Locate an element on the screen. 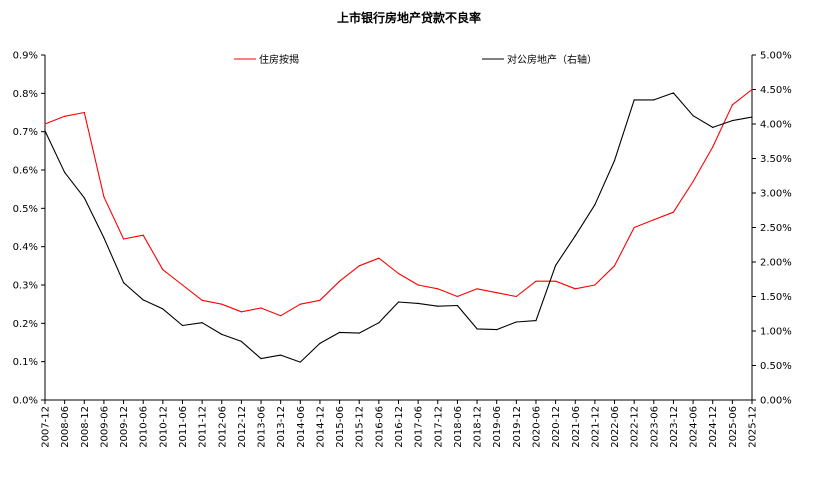  x-tick-label: 2025-12 is located at coordinates (753, 427).